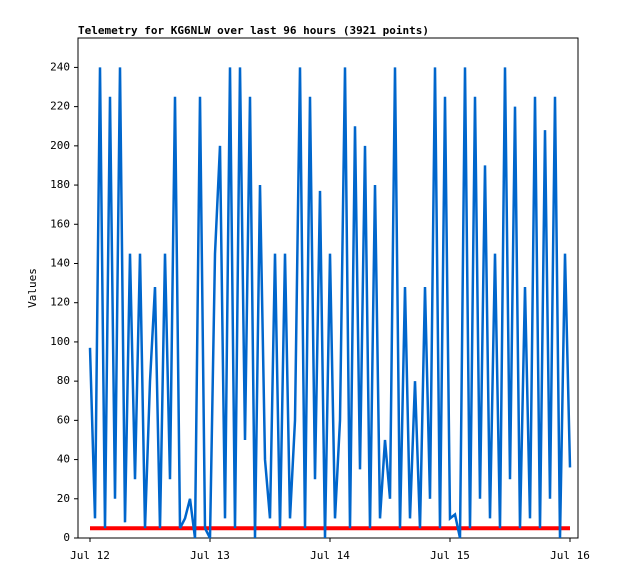 This screenshot has width=618, height=579. I want to click on y-tick-label: 240, so click(60, 66).